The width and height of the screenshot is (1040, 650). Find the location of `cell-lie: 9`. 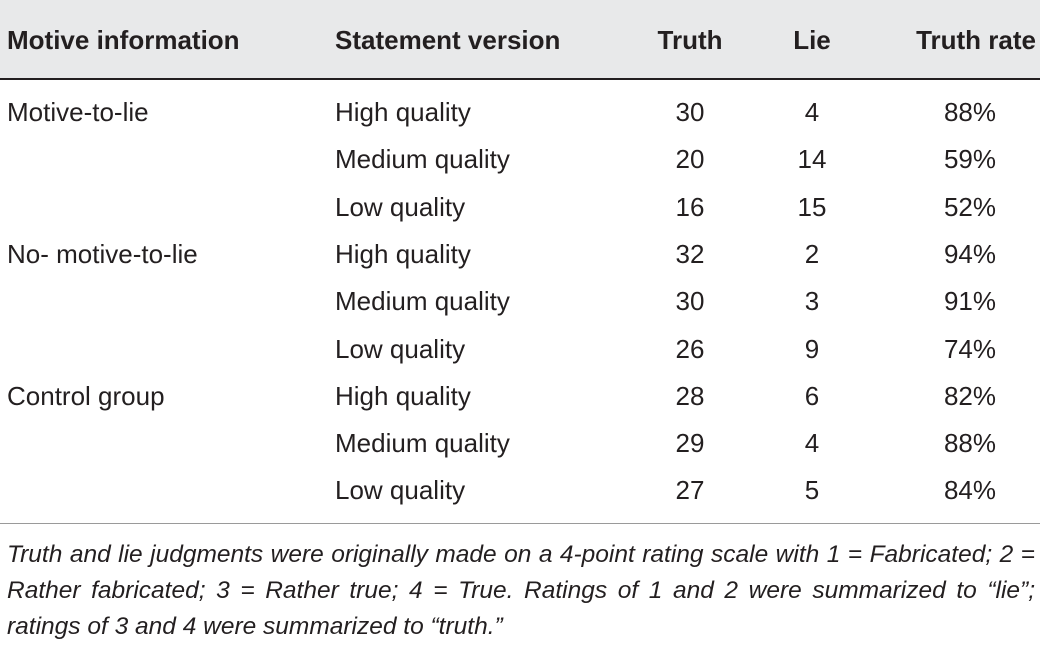

cell-lie: 9 is located at coordinates (812, 348).